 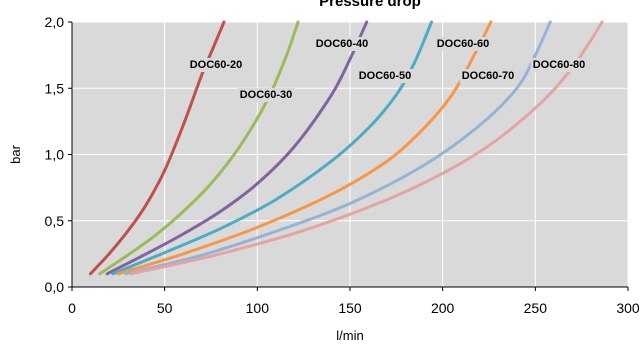 I want to click on series-label-doc60-70: DOC60-70, so click(x=488, y=76).